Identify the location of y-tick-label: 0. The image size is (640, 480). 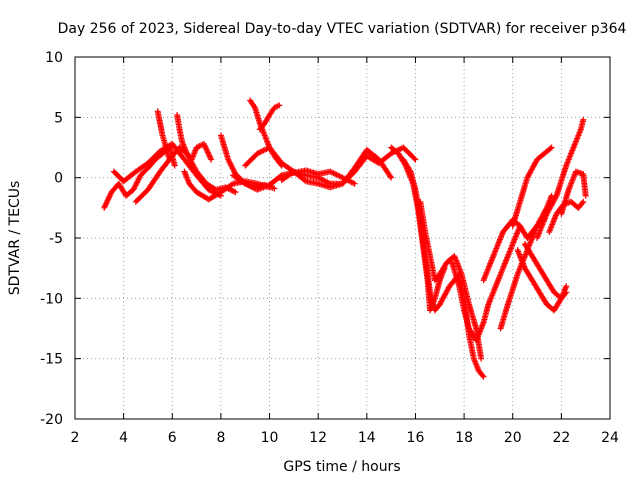
(58, 179).